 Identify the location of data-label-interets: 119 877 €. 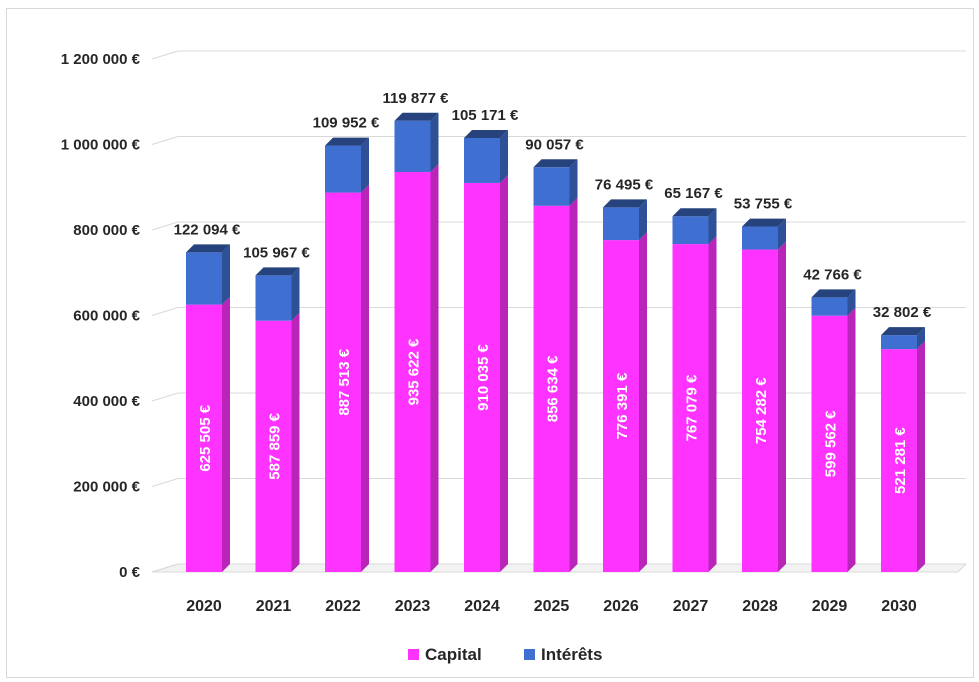
(416, 98).